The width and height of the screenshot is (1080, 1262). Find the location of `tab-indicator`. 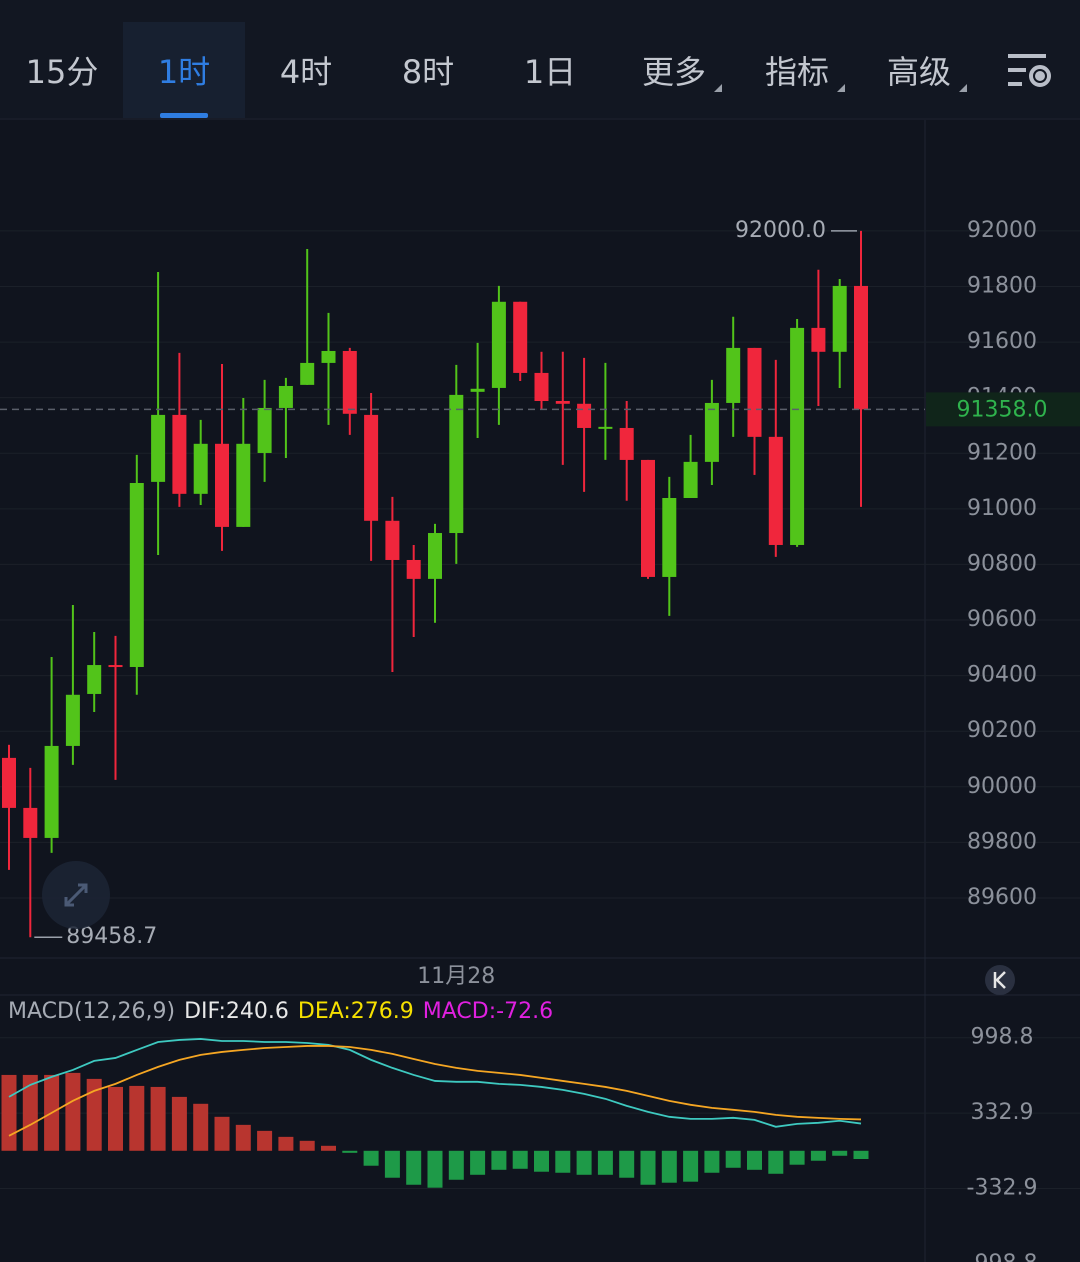

tab-indicator is located at coordinates (184, 115).